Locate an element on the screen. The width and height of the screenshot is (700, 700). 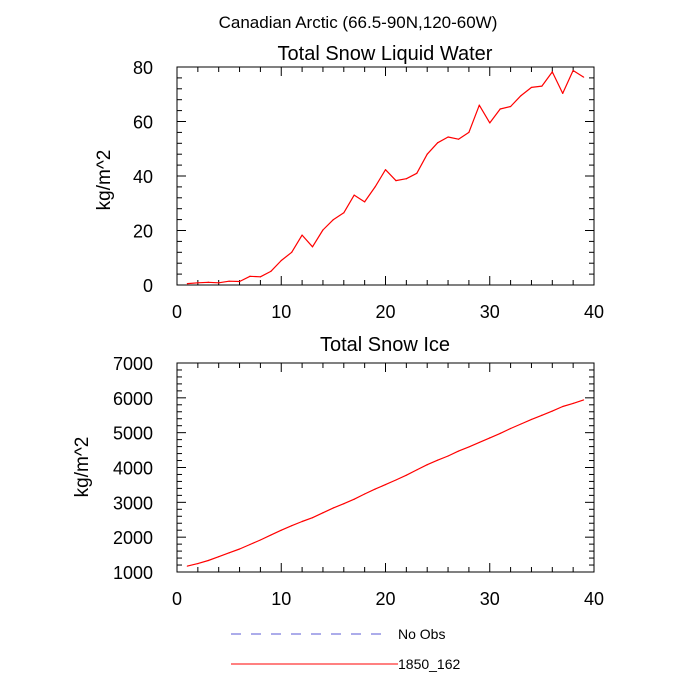
y-tick-label: 20 is located at coordinates (143, 232).